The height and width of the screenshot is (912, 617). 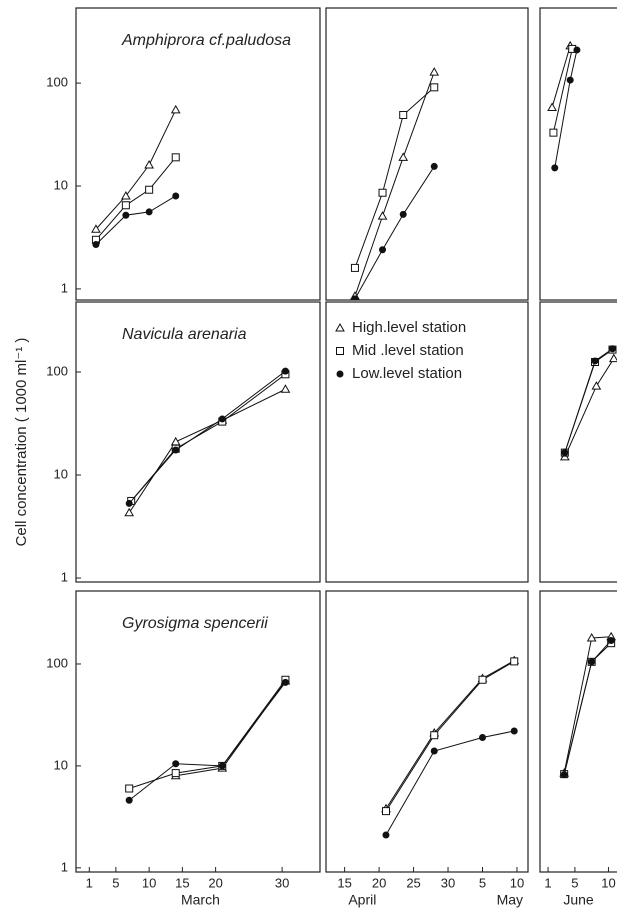 What do you see at coordinates (184, 334) in the screenshot?
I see `panel-title: Navicula arenaria` at bounding box center [184, 334].